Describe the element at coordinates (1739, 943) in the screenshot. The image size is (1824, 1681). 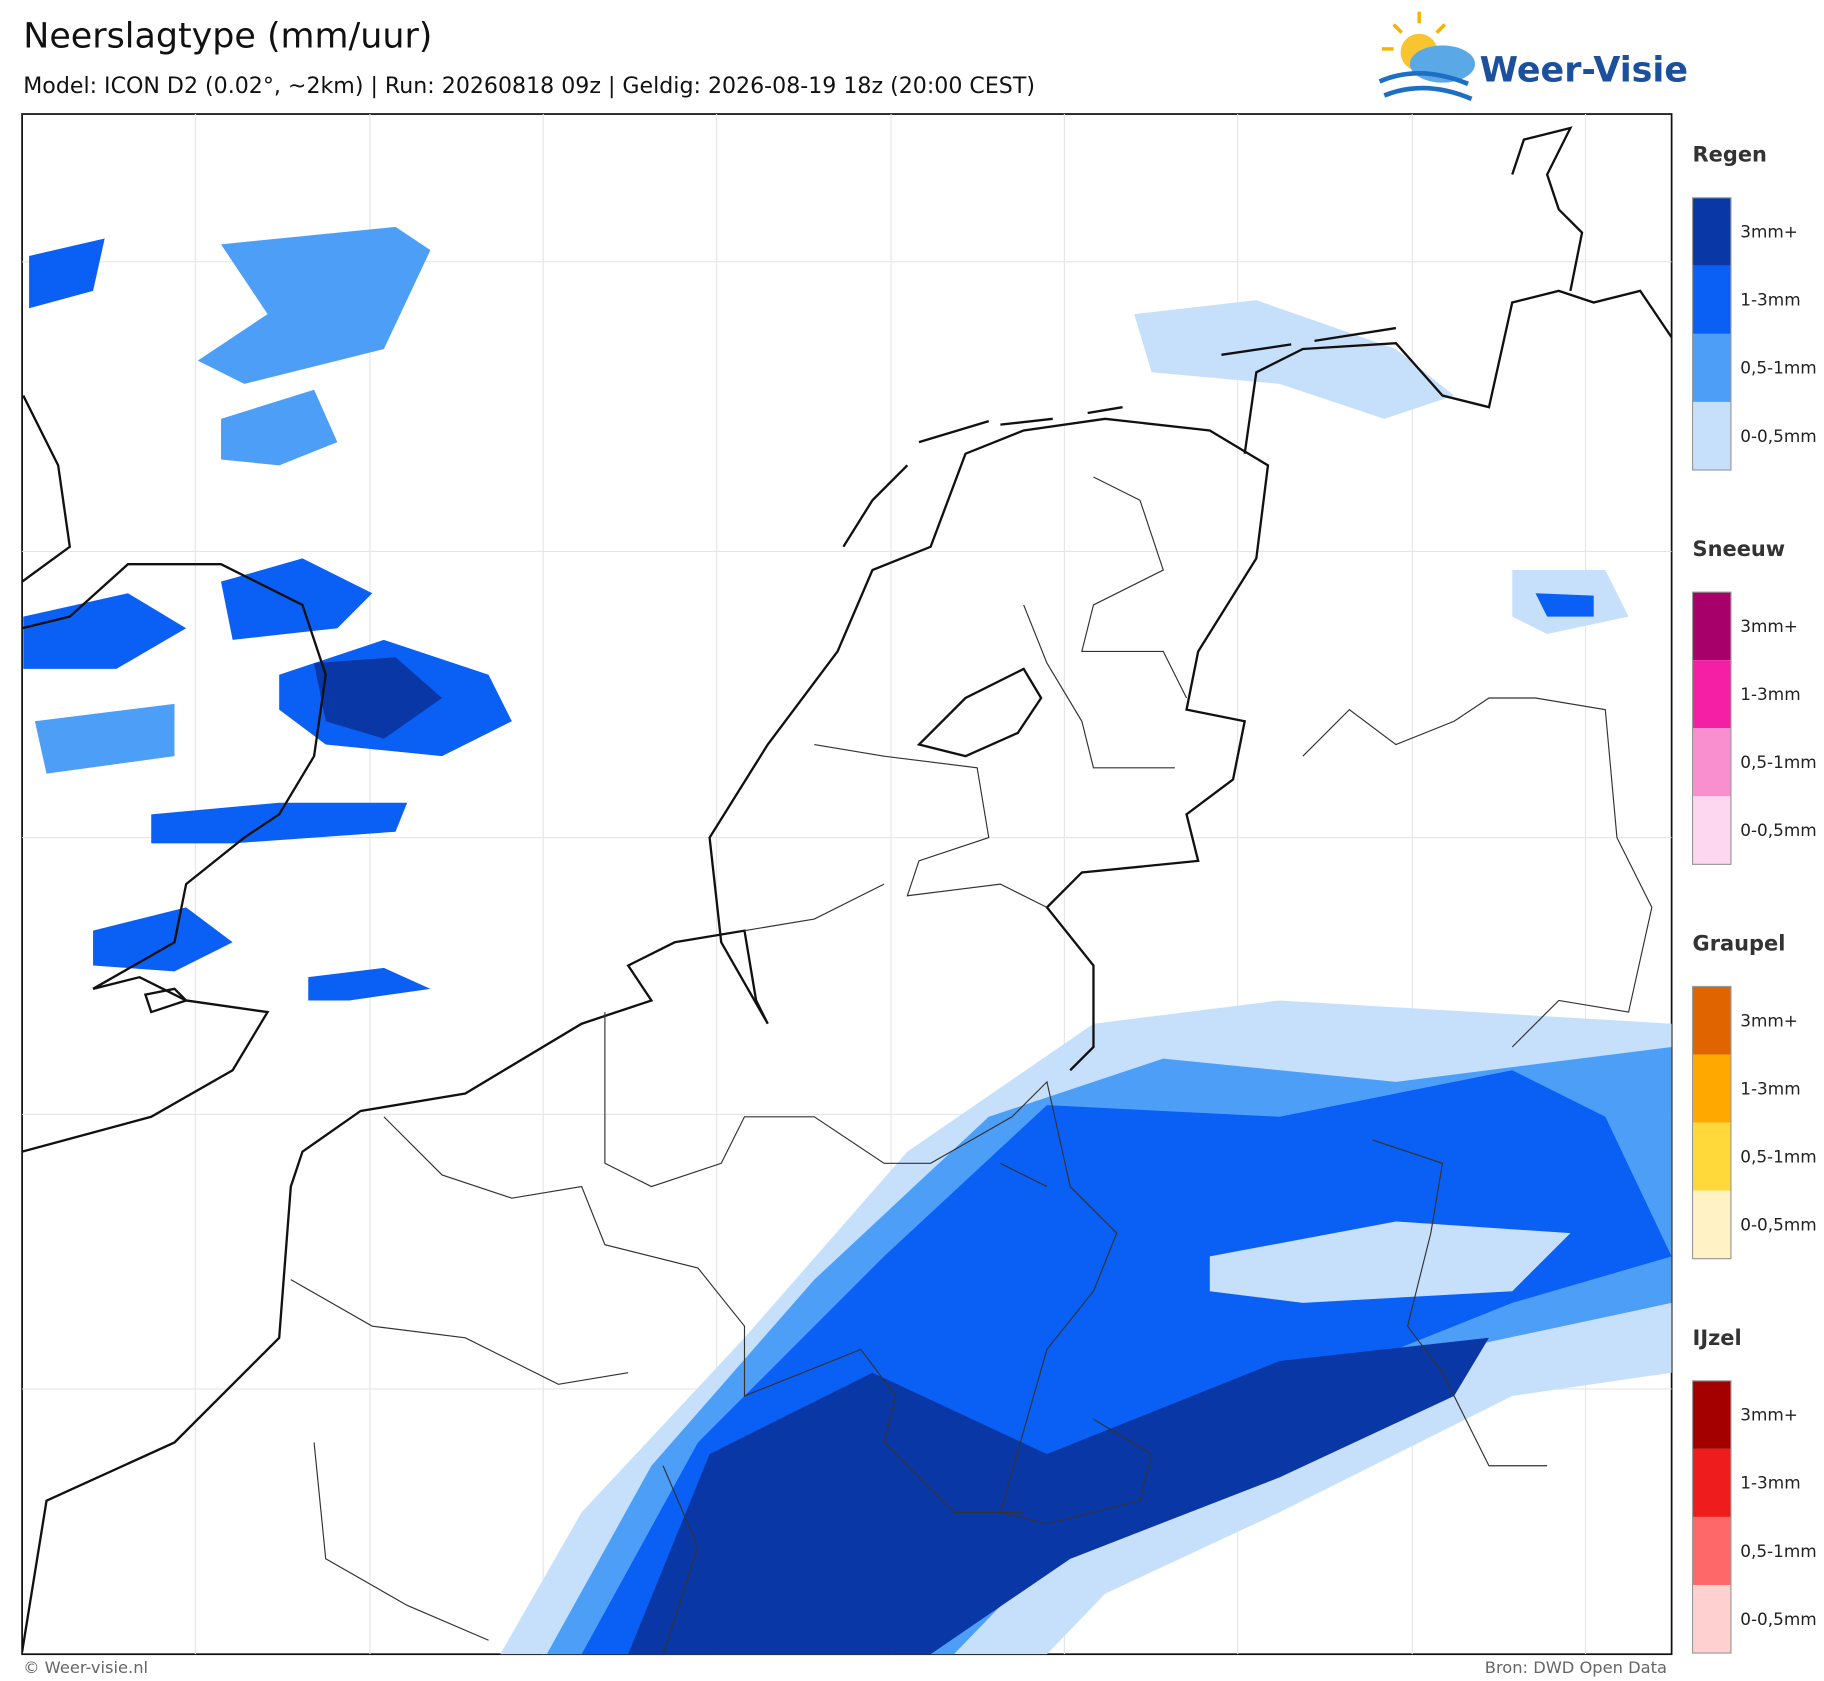
I see `legend-title: Graupel` at that location.